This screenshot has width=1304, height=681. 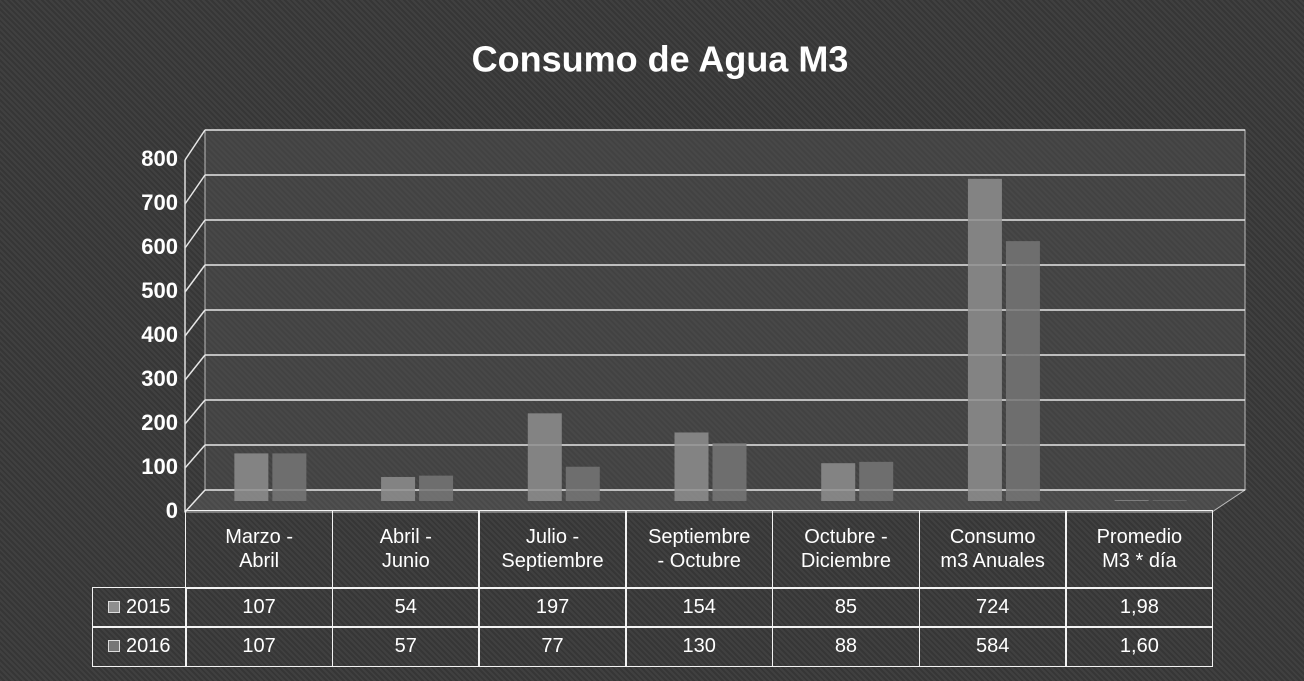 I want to click on y-tick-label: 100, so click(x=159, y=466).